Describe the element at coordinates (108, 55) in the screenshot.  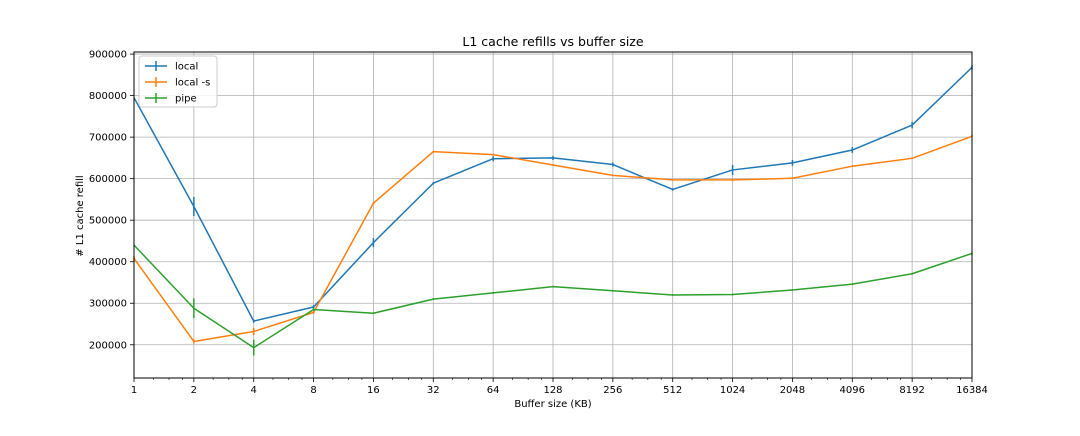
I see `y-tick-label: 900000` at that location.